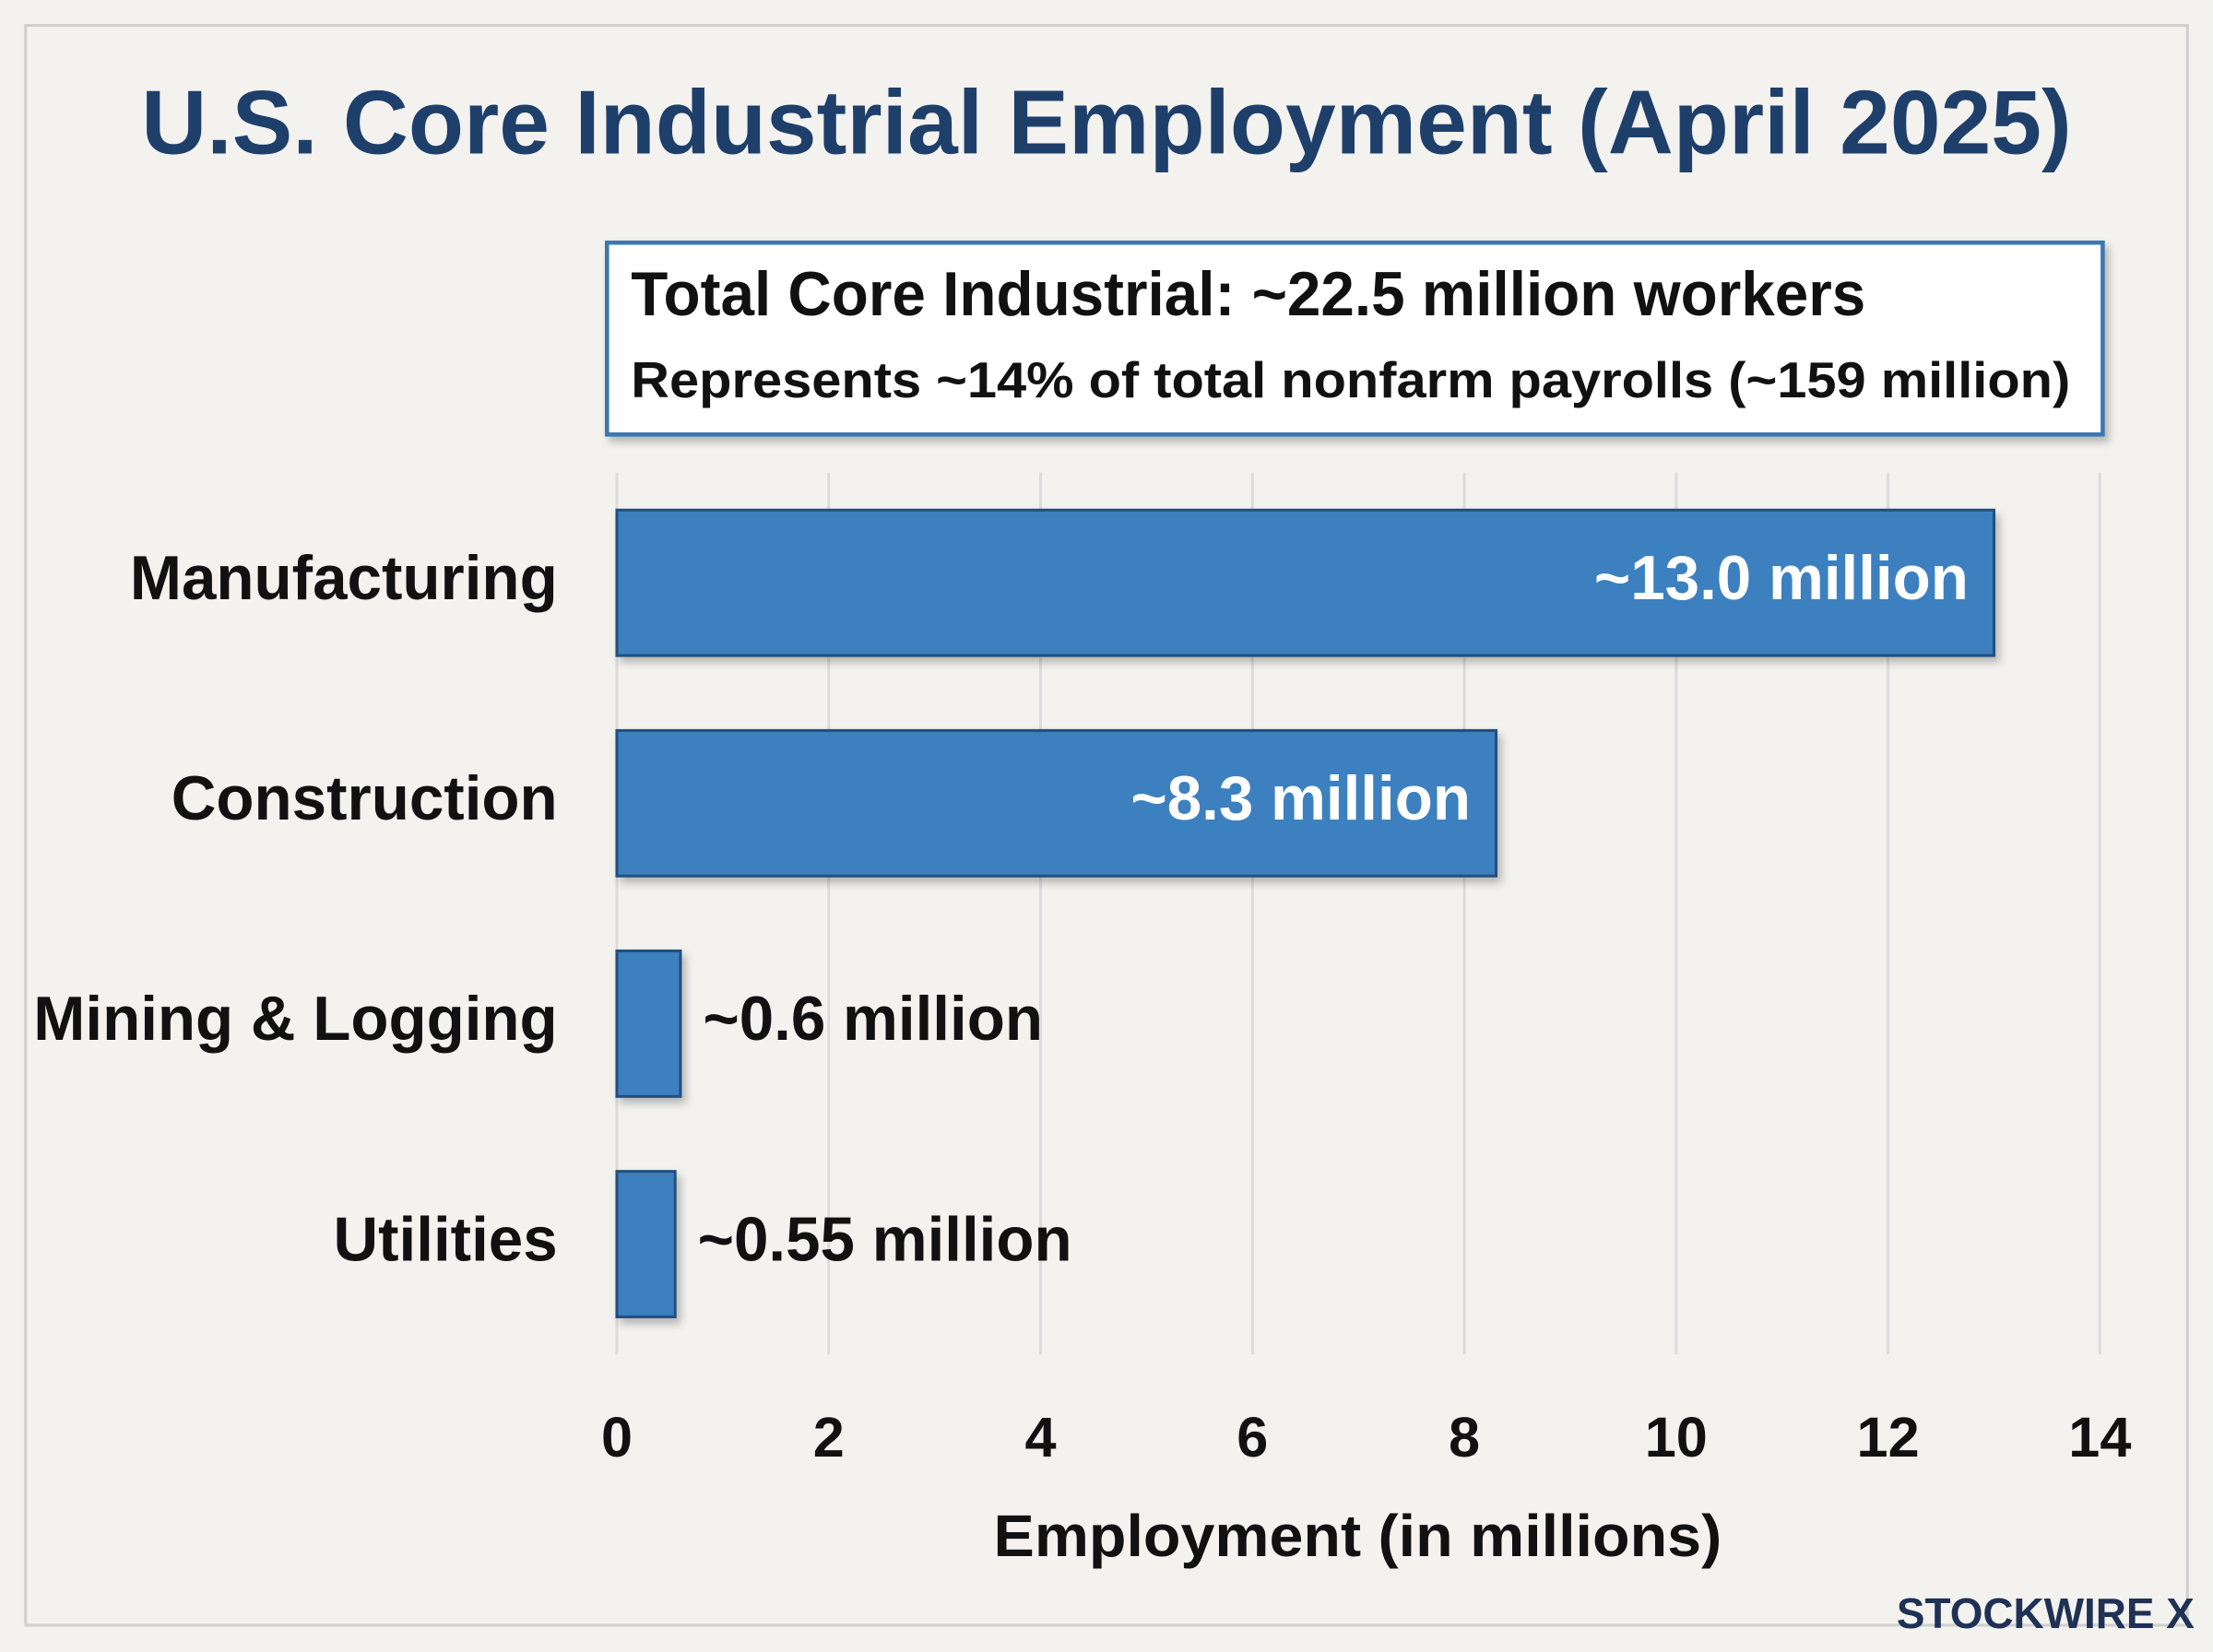 The image size is (2213, 1652). I want to click on x-tick-label: 12, so click(1888, 1437).